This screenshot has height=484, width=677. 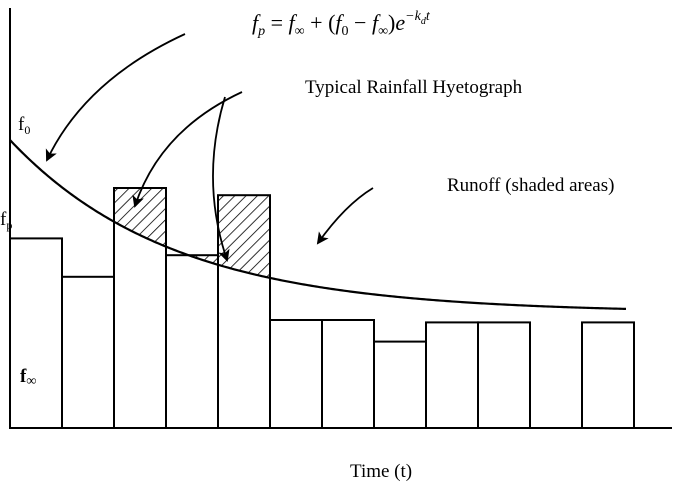 I want to click on hyetograph-label: Typical Rainfall Hyetograph, so click(x=414, y=87).